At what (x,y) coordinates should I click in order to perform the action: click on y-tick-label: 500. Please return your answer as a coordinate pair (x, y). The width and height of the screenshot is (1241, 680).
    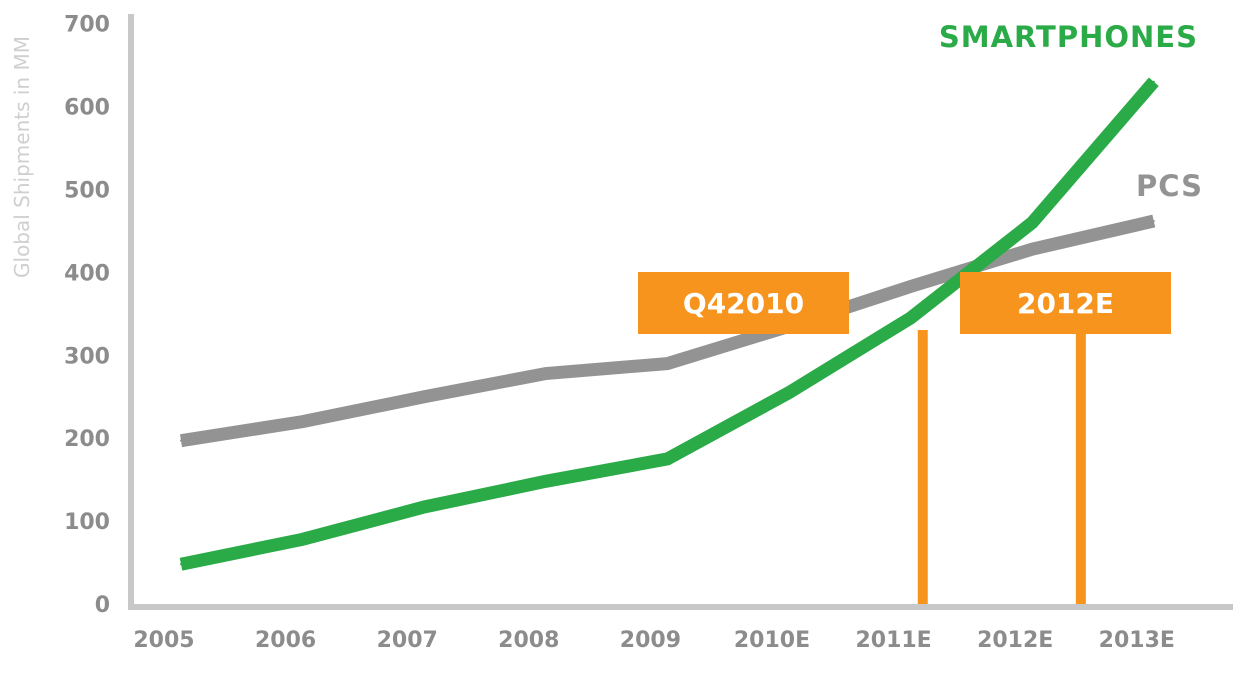
    Looking at the image, I should click on (87, 191).